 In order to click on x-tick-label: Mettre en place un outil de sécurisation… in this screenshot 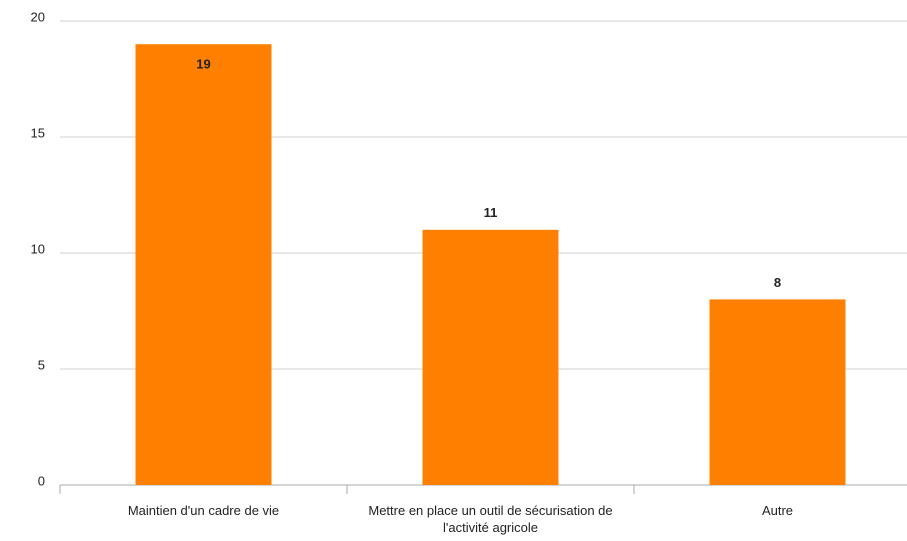, I will do `click(490, 519)`.